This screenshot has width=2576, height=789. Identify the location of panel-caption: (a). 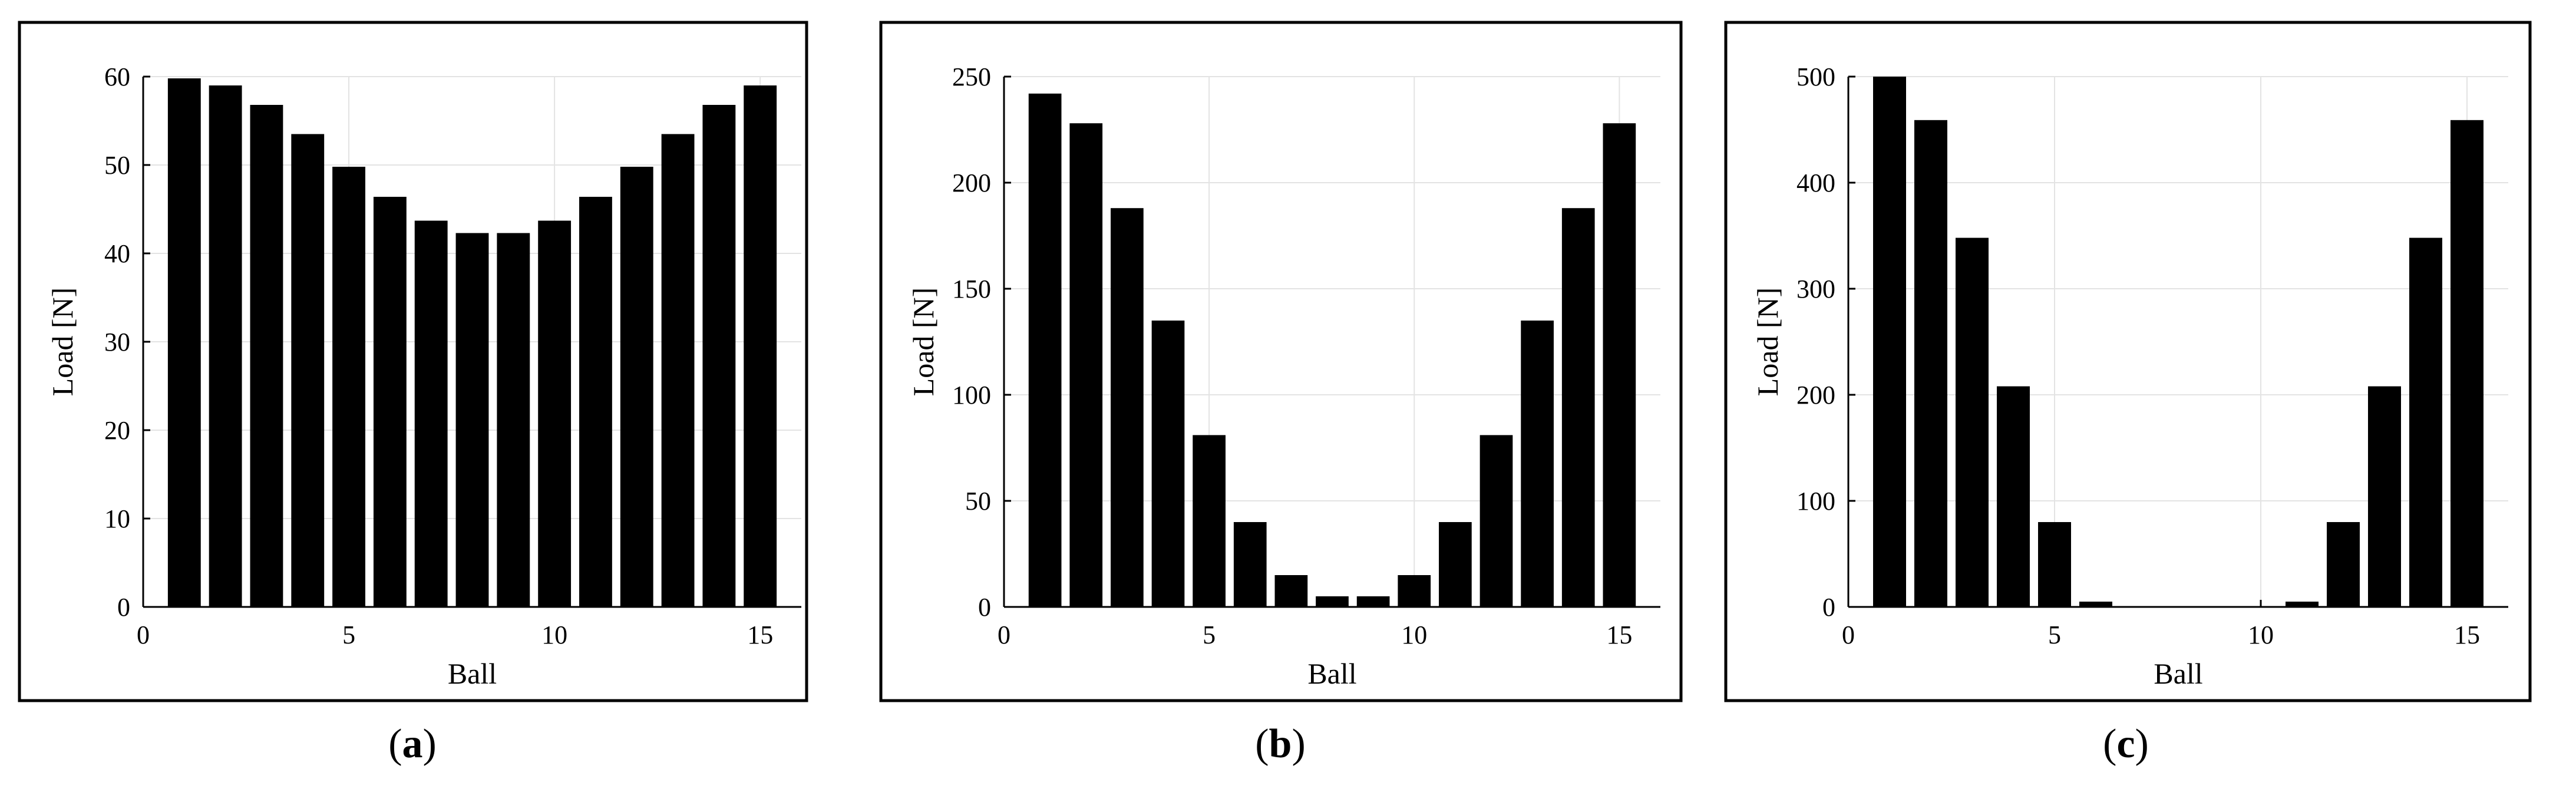
(412, 744).